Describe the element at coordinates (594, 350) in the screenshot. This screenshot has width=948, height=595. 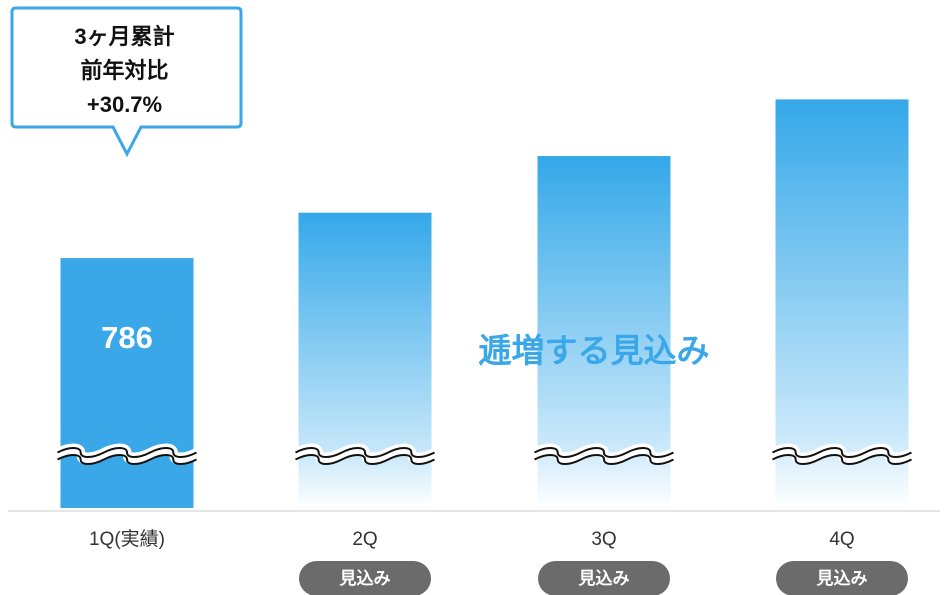
I see `trend-annotation: 逓増する見込み` at that location.